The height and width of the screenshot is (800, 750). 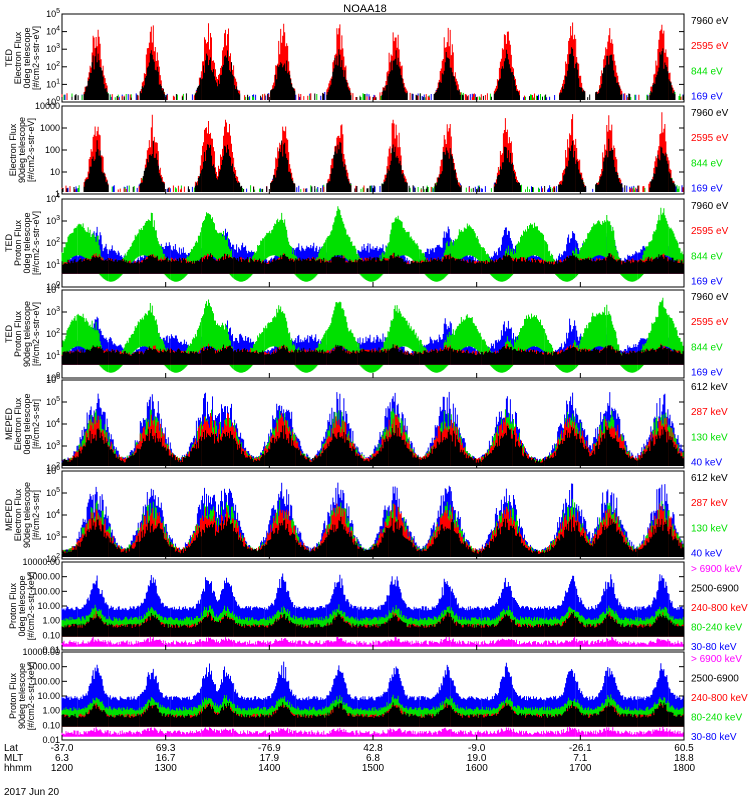 I want to click on x-tick-label: 1300, so click(x=166, y=768).